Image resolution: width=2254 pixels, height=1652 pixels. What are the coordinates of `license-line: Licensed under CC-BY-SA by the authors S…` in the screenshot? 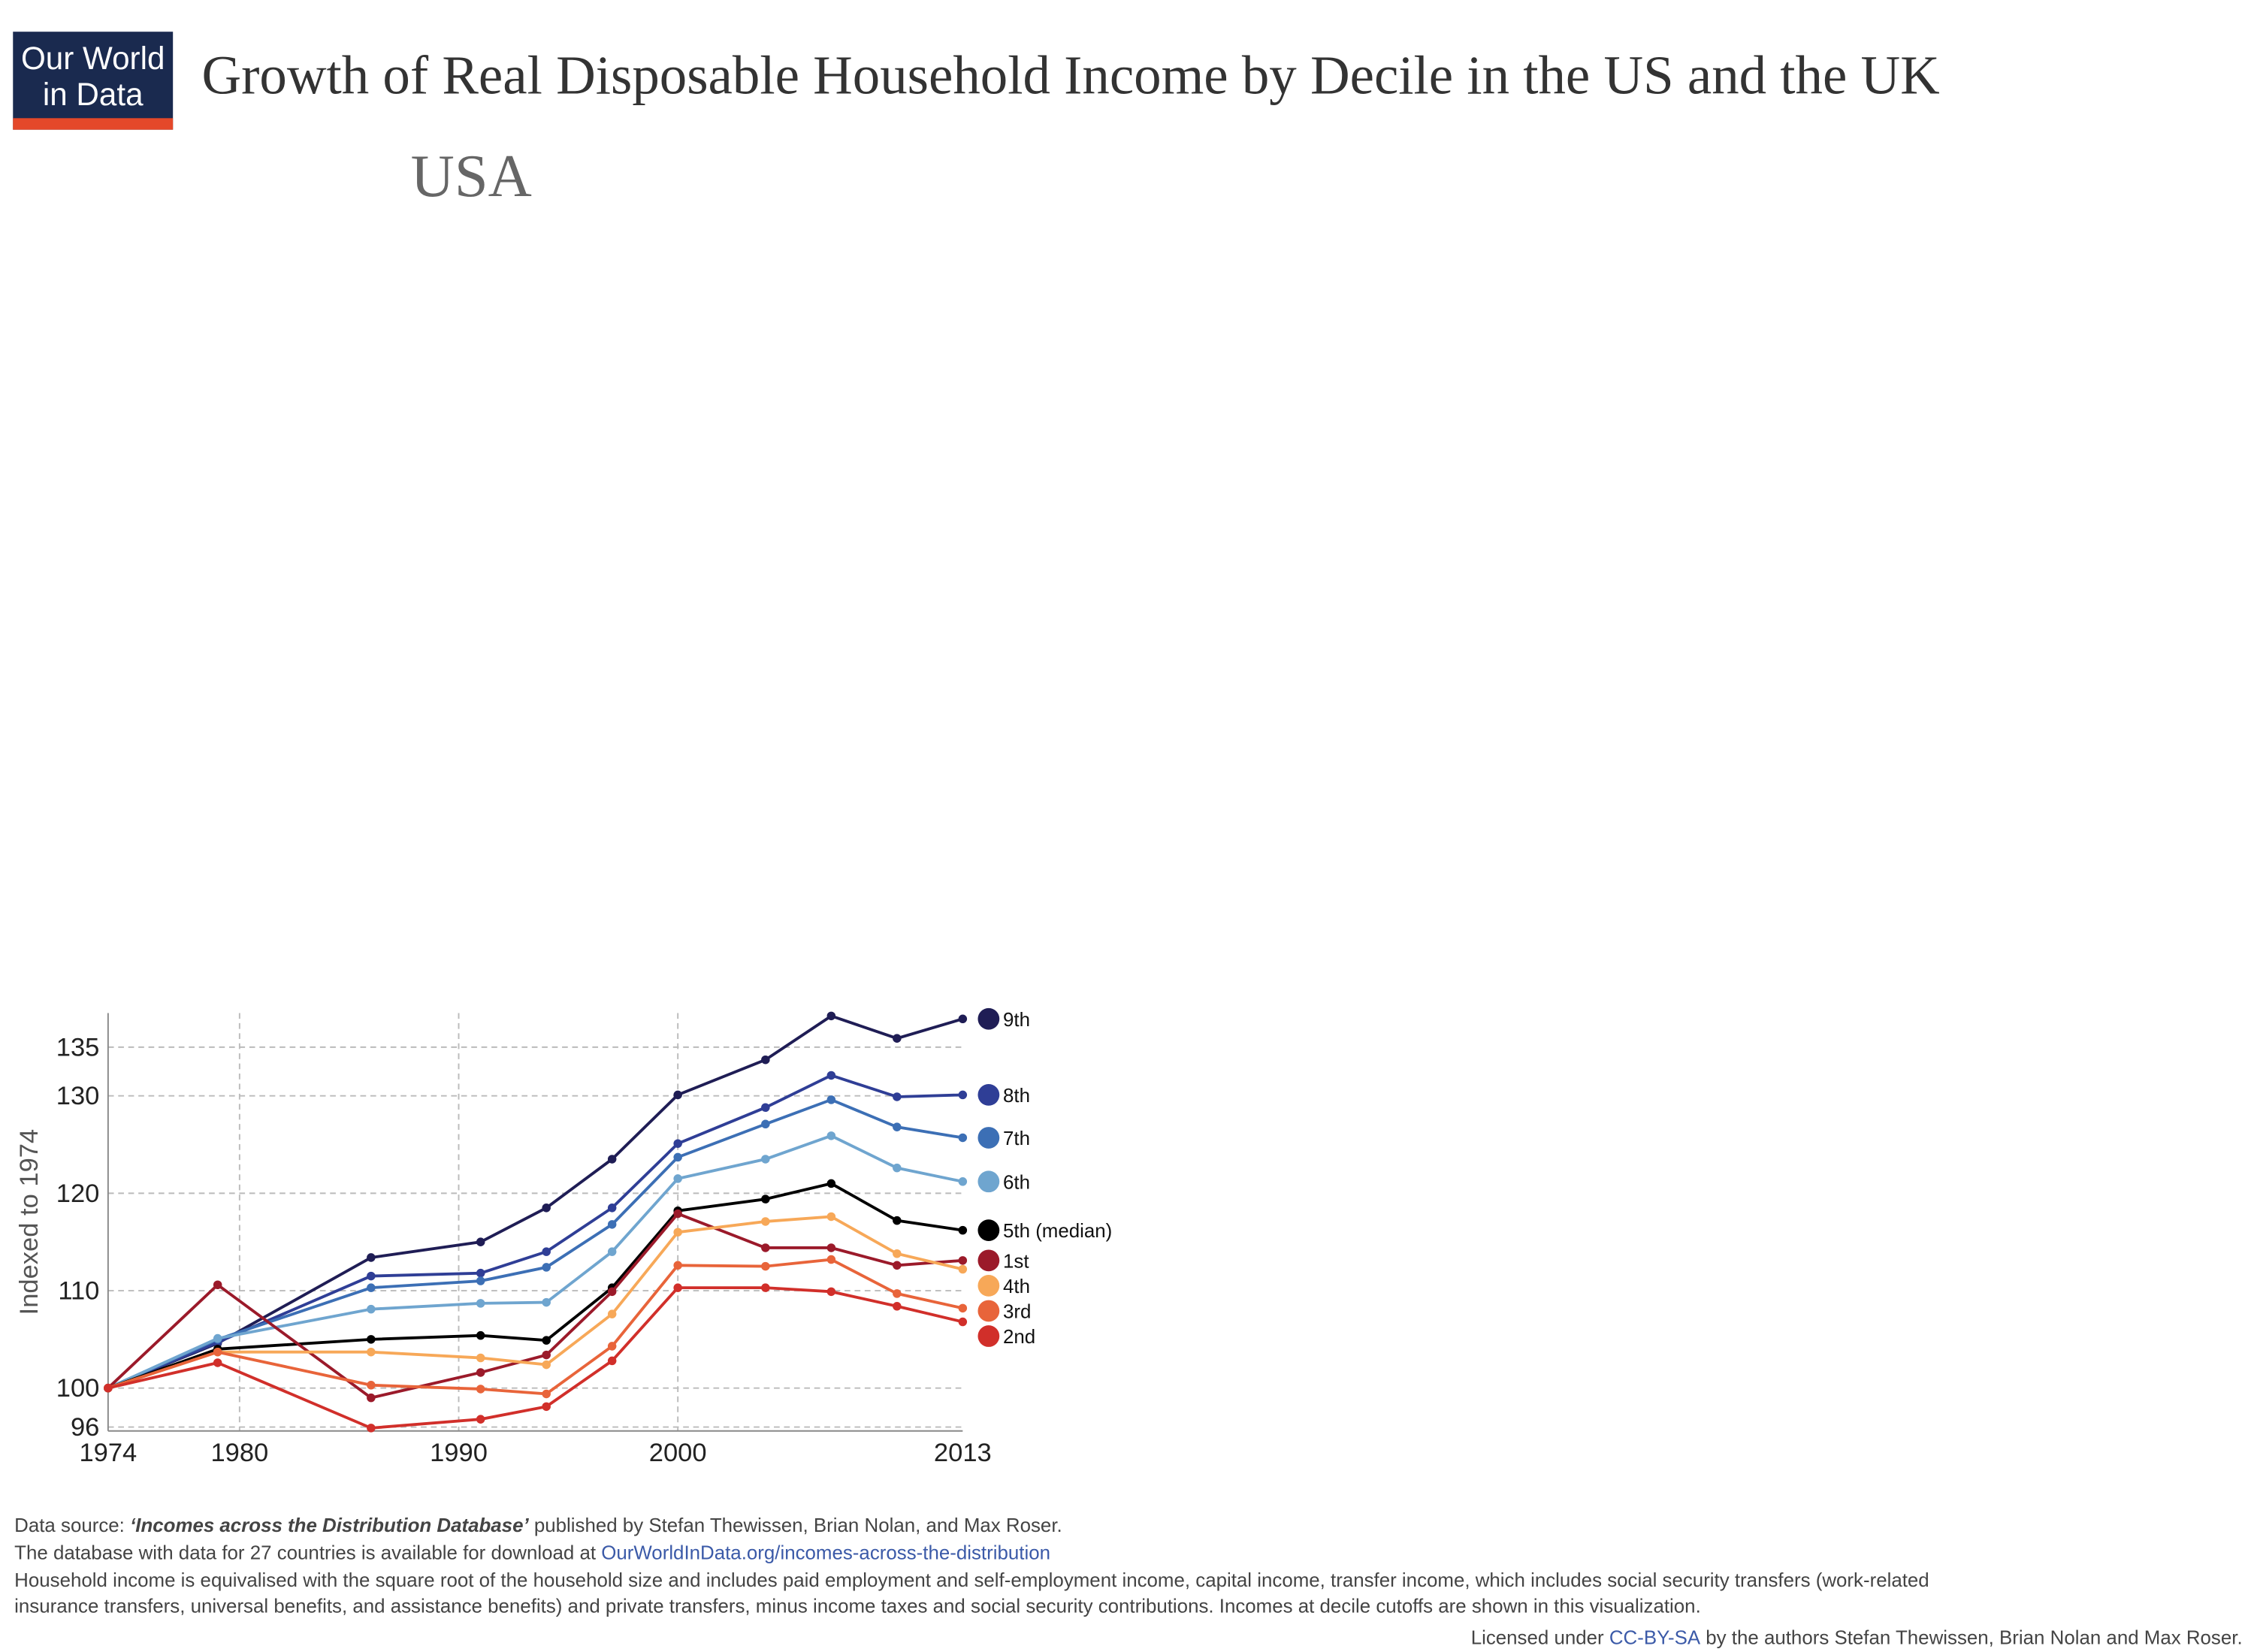 It's located at (1857, 1638).